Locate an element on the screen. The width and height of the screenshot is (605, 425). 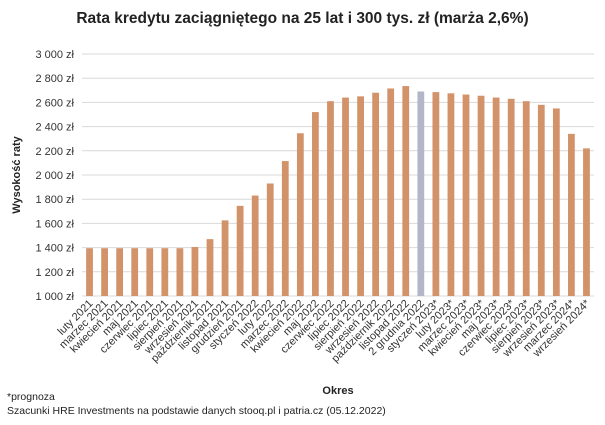
y-tick-label: 2 800 zł is located at coordinates (54, 79).